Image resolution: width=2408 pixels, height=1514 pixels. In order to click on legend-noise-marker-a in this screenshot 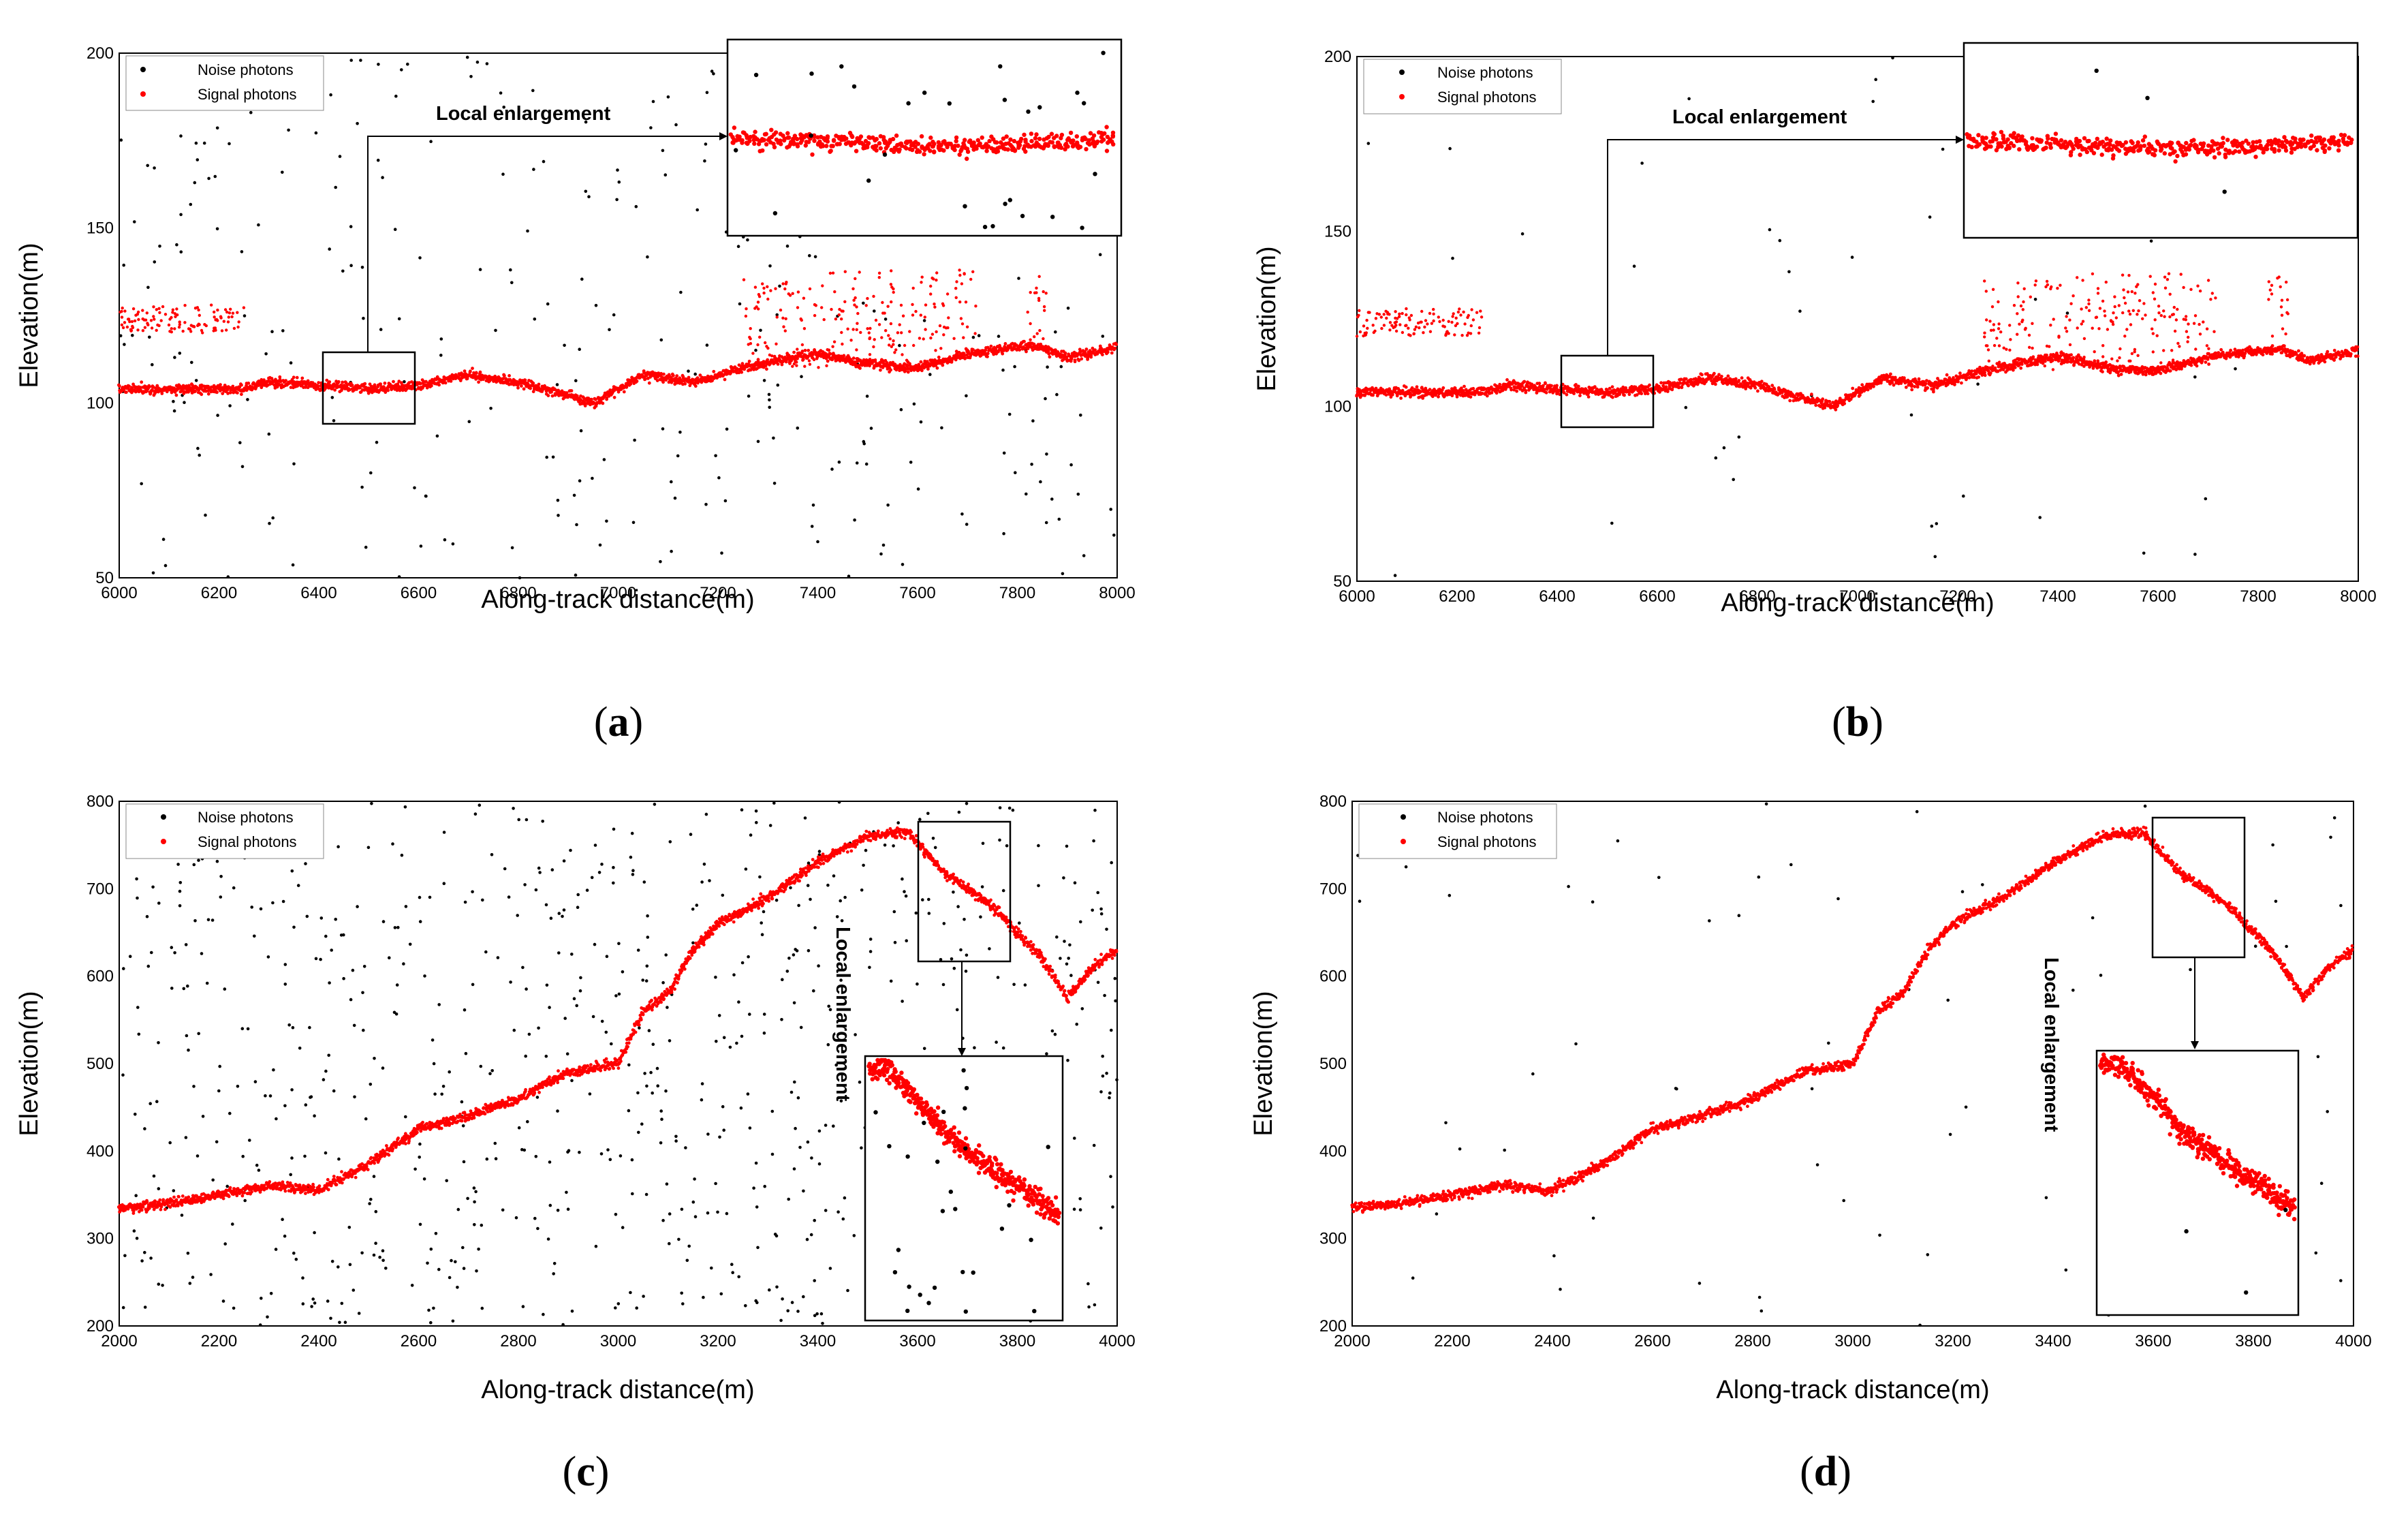, I will do `click(143, 69)`.